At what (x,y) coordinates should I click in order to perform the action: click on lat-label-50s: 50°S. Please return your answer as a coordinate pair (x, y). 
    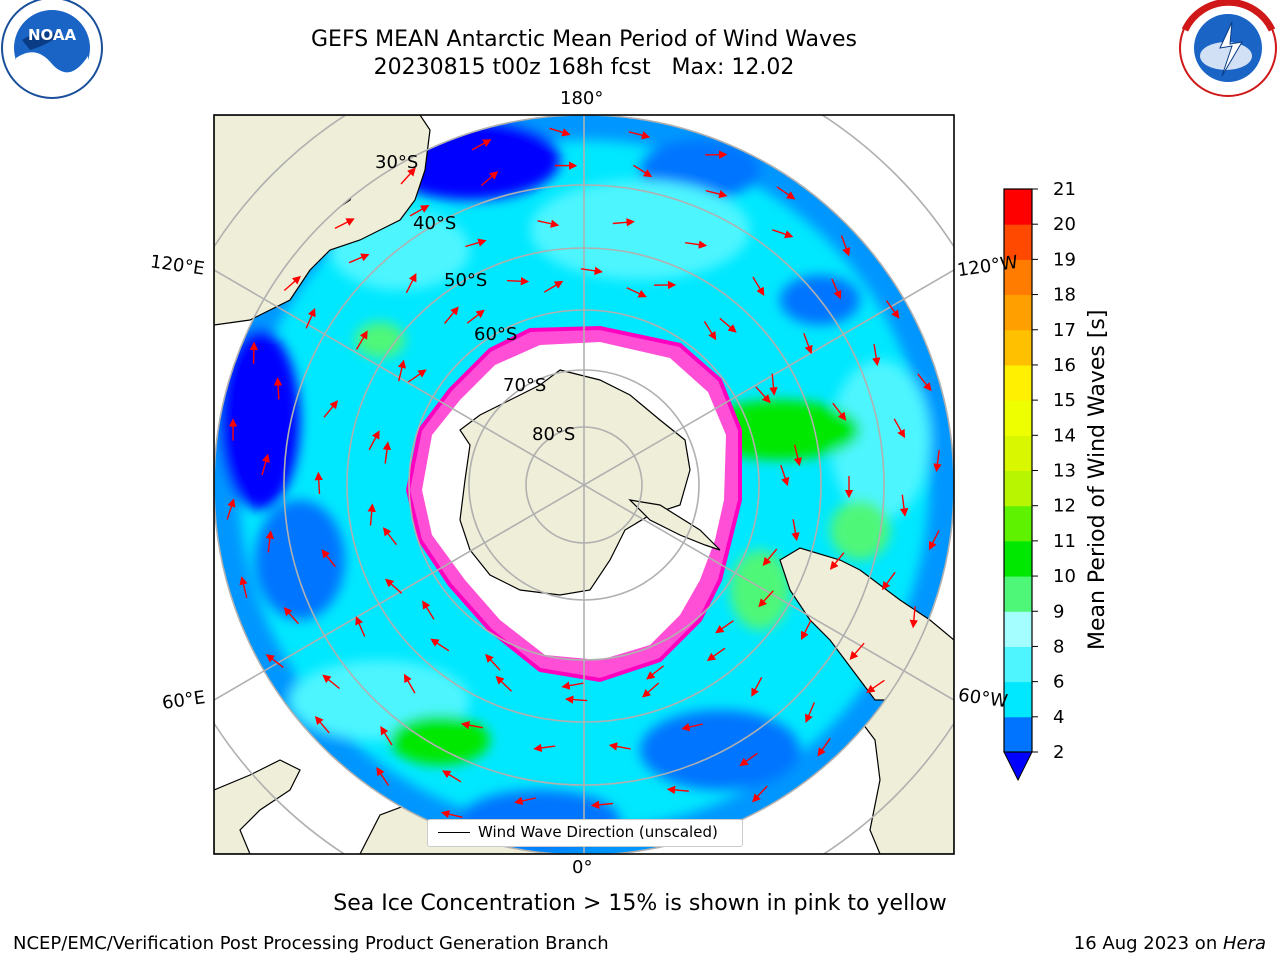
    Looking at the image, I should click on (466, 280).